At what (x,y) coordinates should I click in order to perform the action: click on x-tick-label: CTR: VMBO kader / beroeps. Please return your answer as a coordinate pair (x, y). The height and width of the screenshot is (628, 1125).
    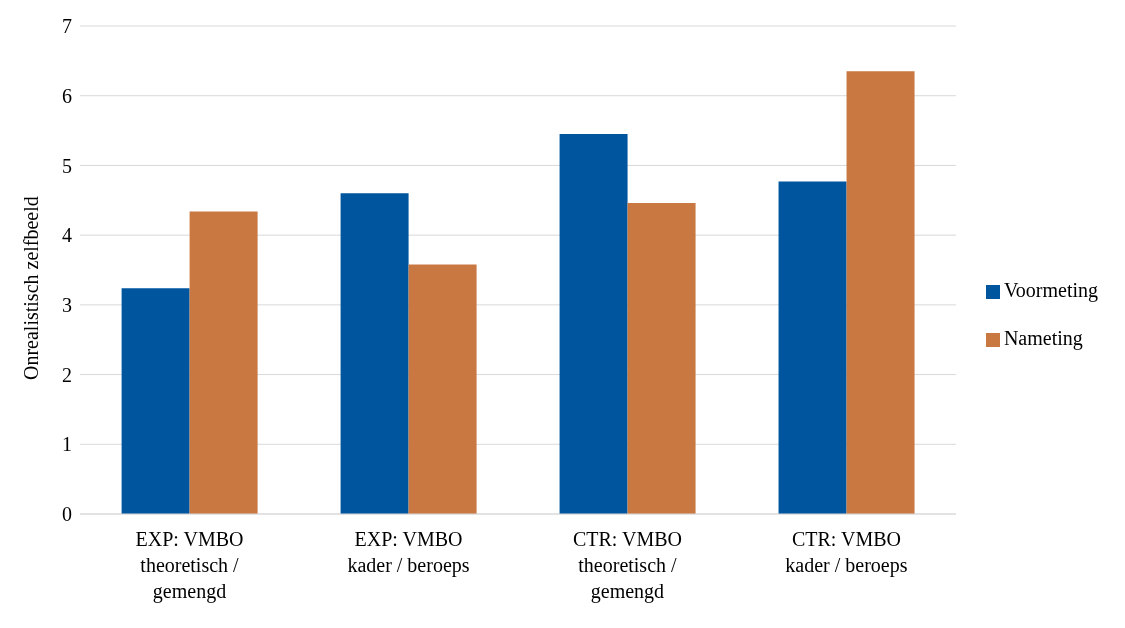
    Looking at the image, I should click on (846, 552).